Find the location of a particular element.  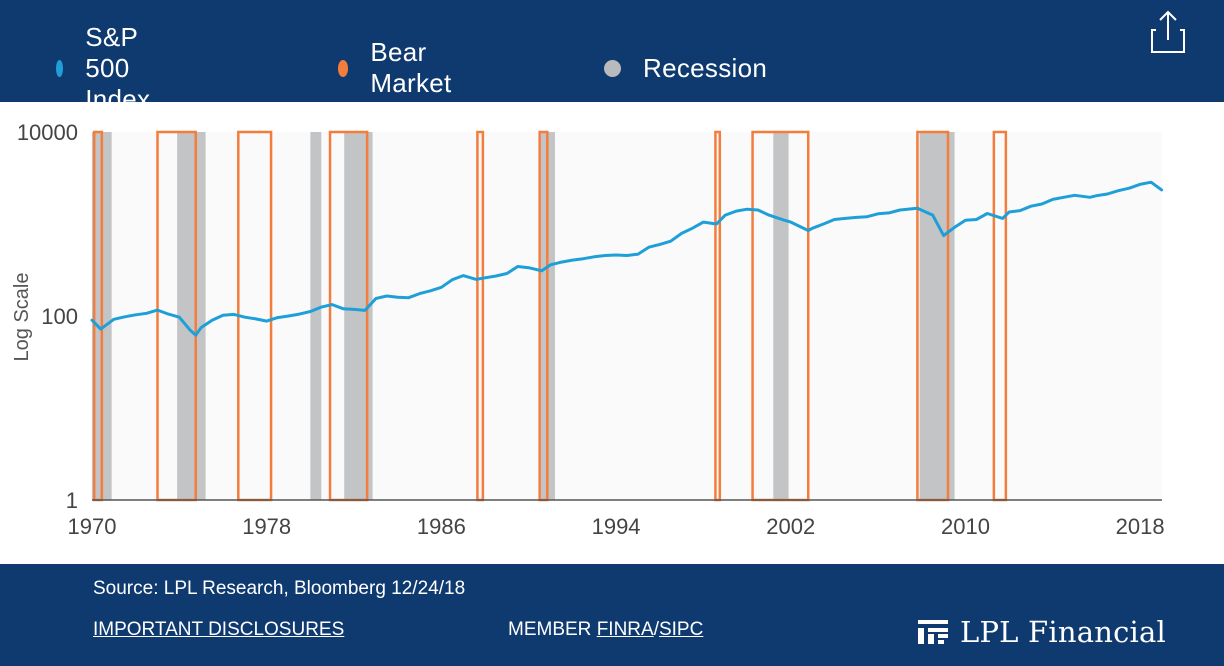

member-note: MEMBER FINRA/SIPC is located at coordinates (605, 630).